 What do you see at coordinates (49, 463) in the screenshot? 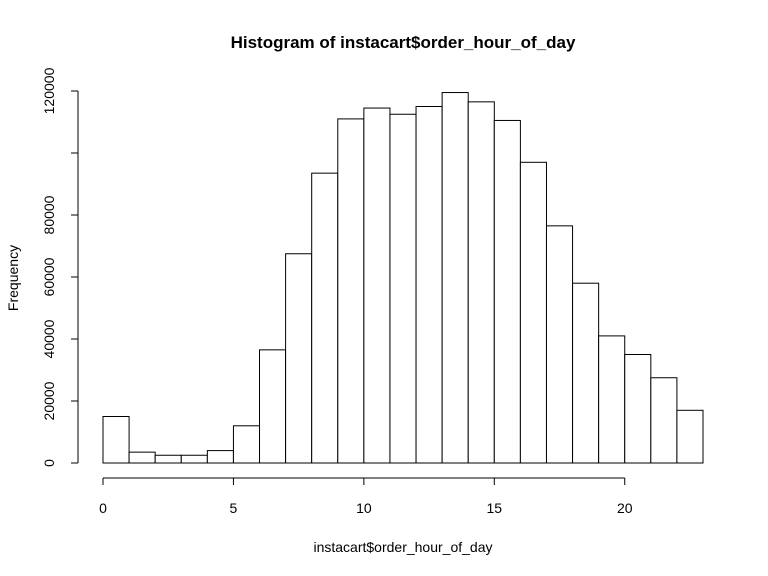
I see `y-tick-label: 0` at bounding box center [49, 463].